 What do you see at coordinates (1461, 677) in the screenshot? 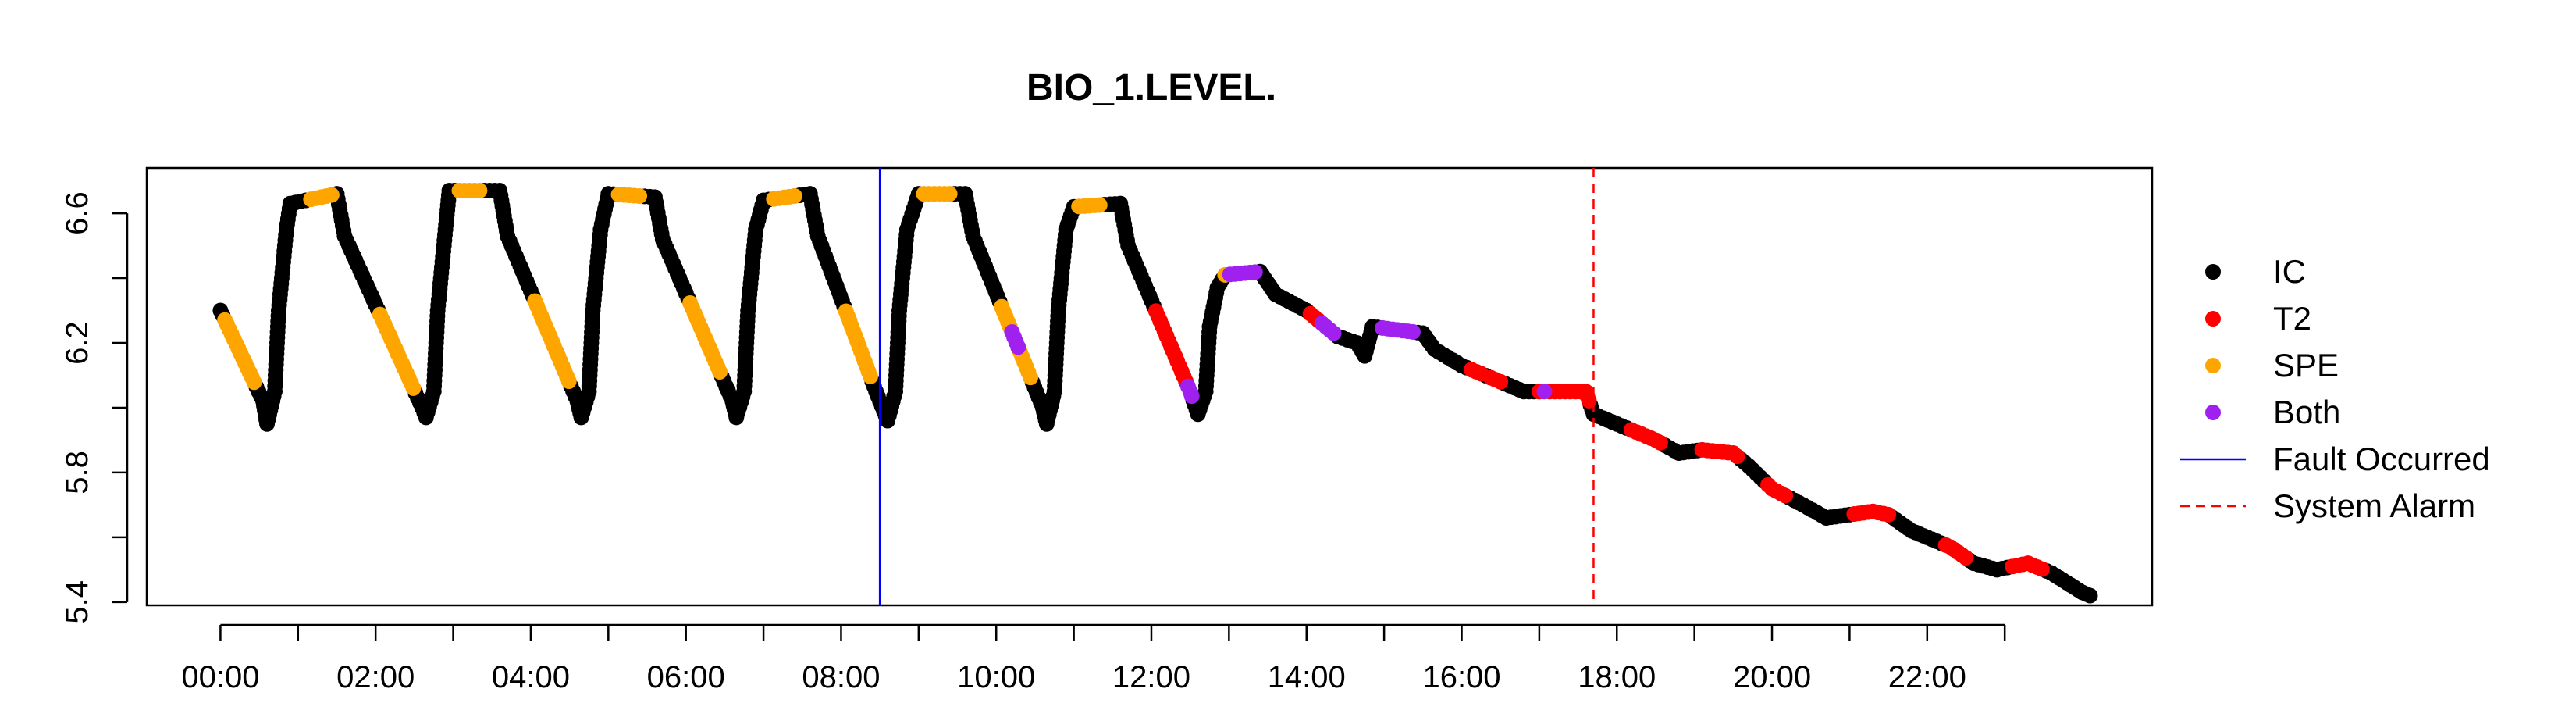
I see `x-tick-label: 16:00` at bounding box center [1461, 677].